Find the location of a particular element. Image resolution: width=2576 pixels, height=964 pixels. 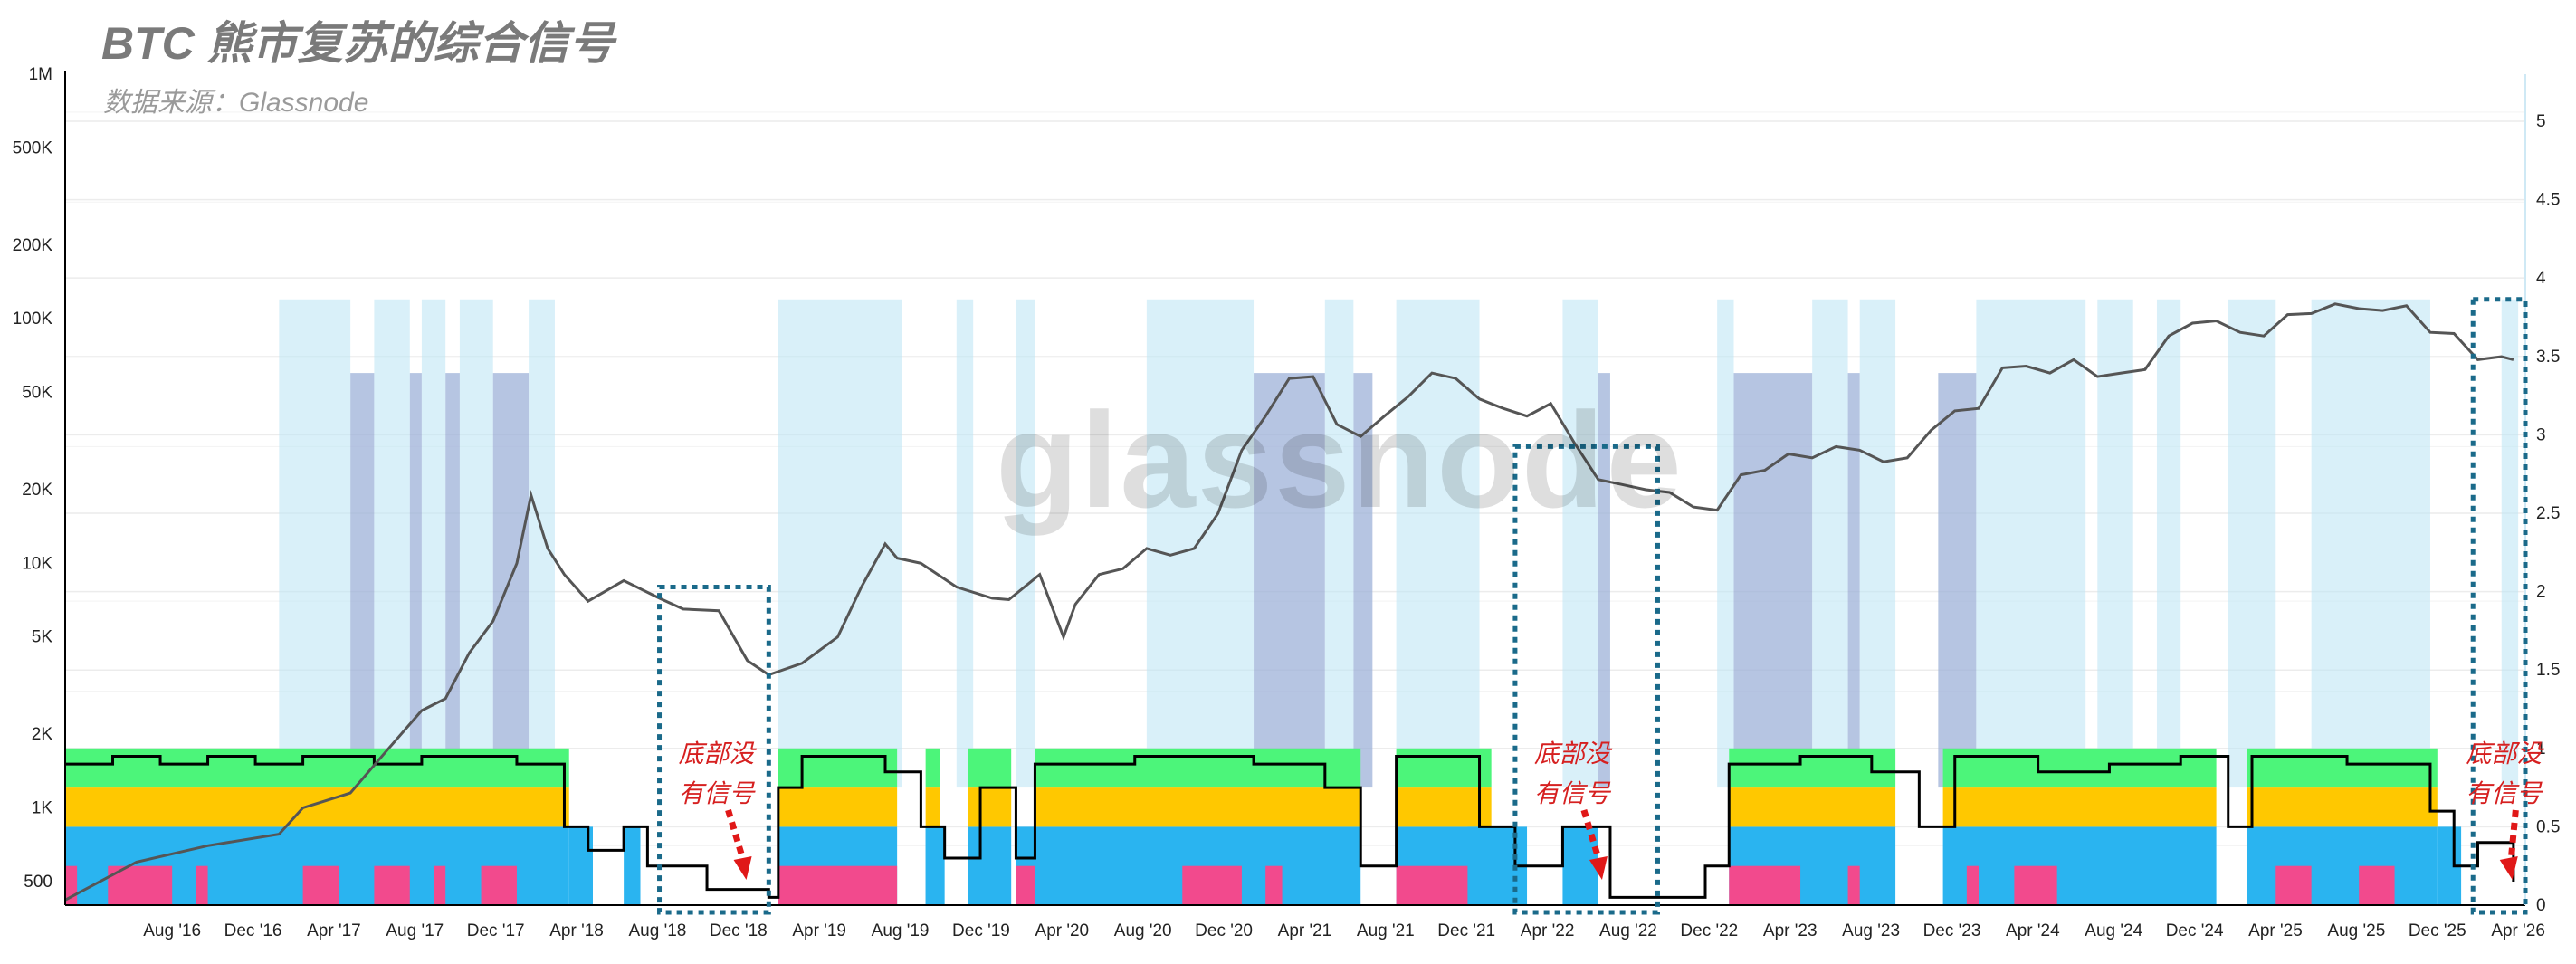

x-tick-label: Apr '25 is located at coordinates (2275, 931).